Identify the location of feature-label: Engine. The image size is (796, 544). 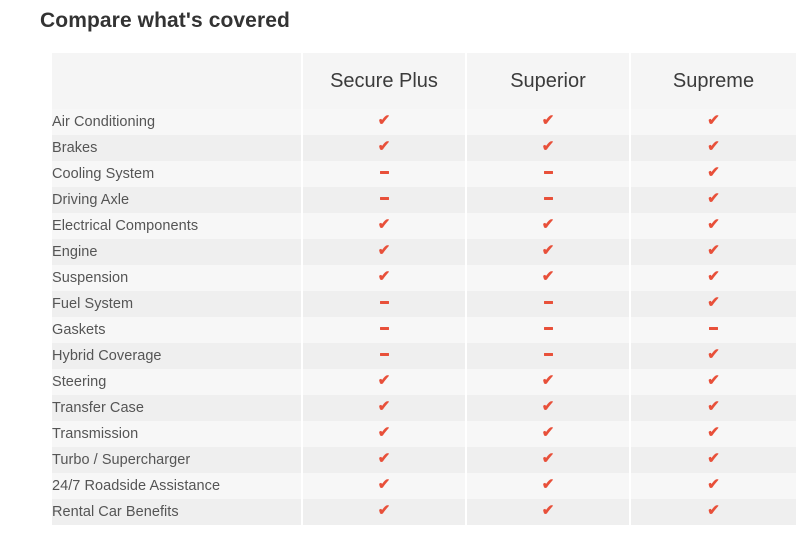
(177, 252).